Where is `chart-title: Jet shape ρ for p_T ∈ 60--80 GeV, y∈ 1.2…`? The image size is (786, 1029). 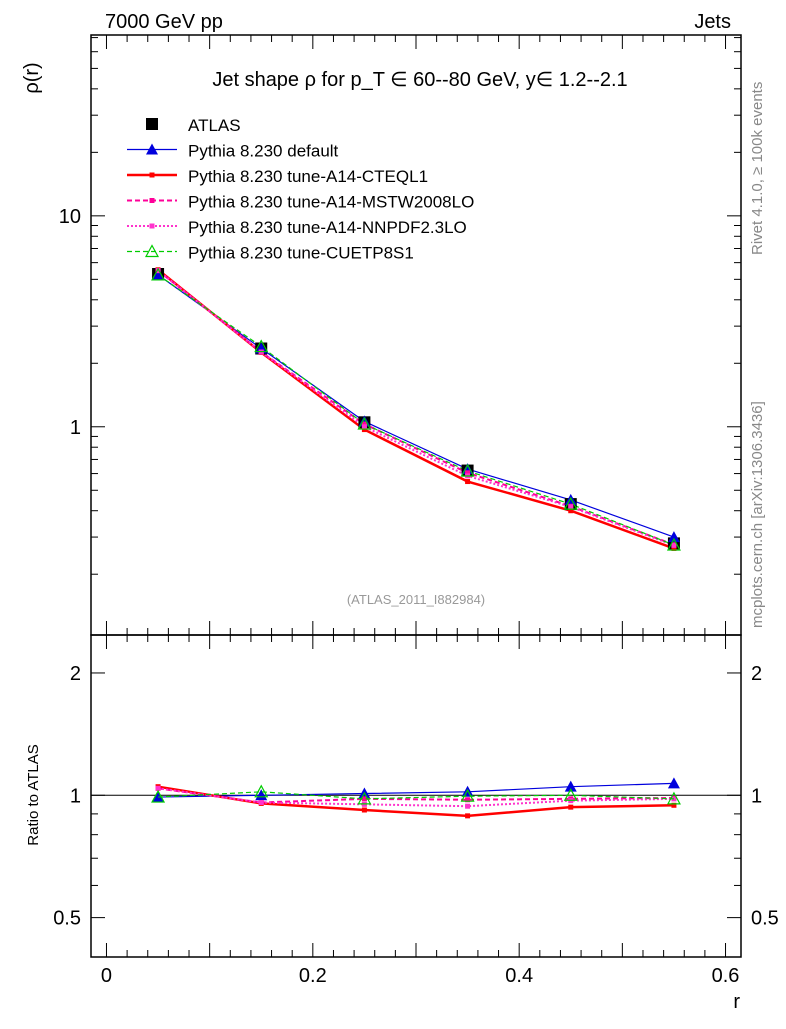 chart-title: Jet shape ρ for p_T ∈ 60--80 GeV, y∈ 1.2… is located at coordinates (419, 80).